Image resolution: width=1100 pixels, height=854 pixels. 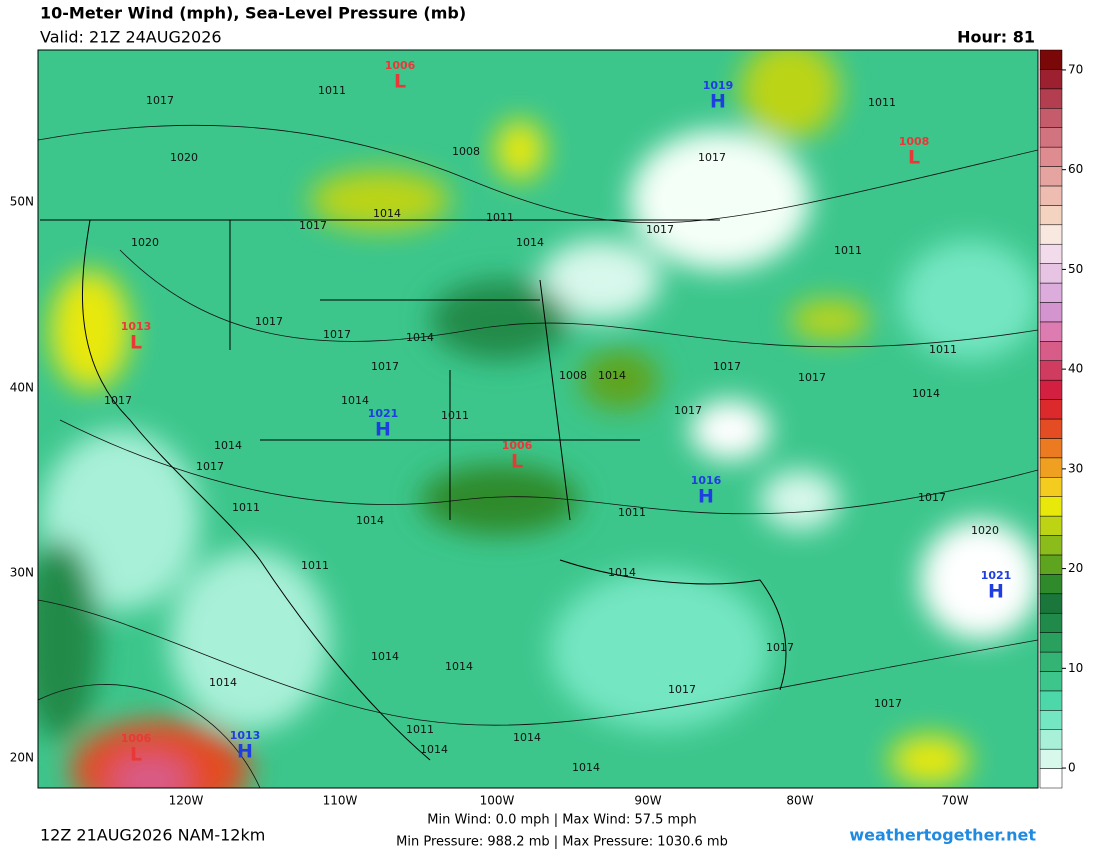 I want to click on wind-stats: Min Wind: 0.0 mph | Max Wind: 57.5 mph, so click(x=561, y=820).